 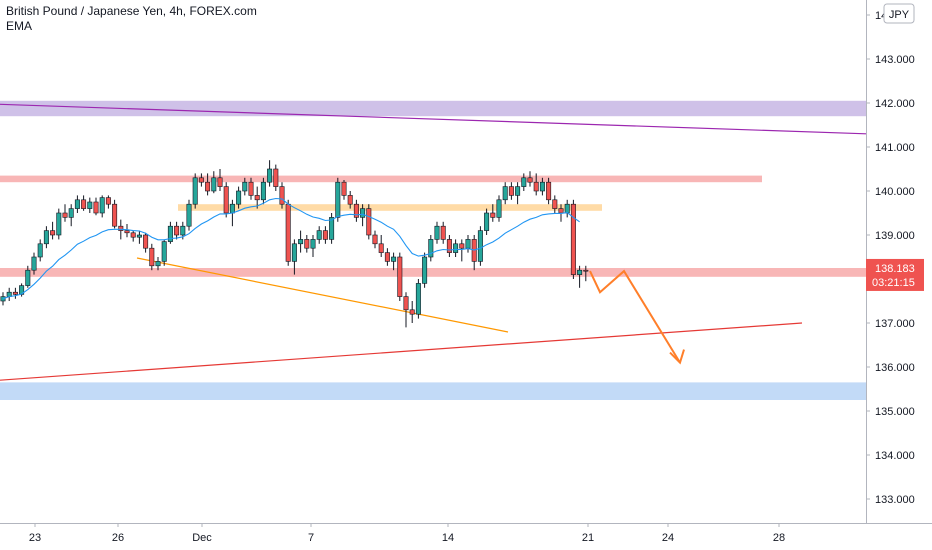 I want to click on price-tick-label: 136.000, so click(x=895, y=368).